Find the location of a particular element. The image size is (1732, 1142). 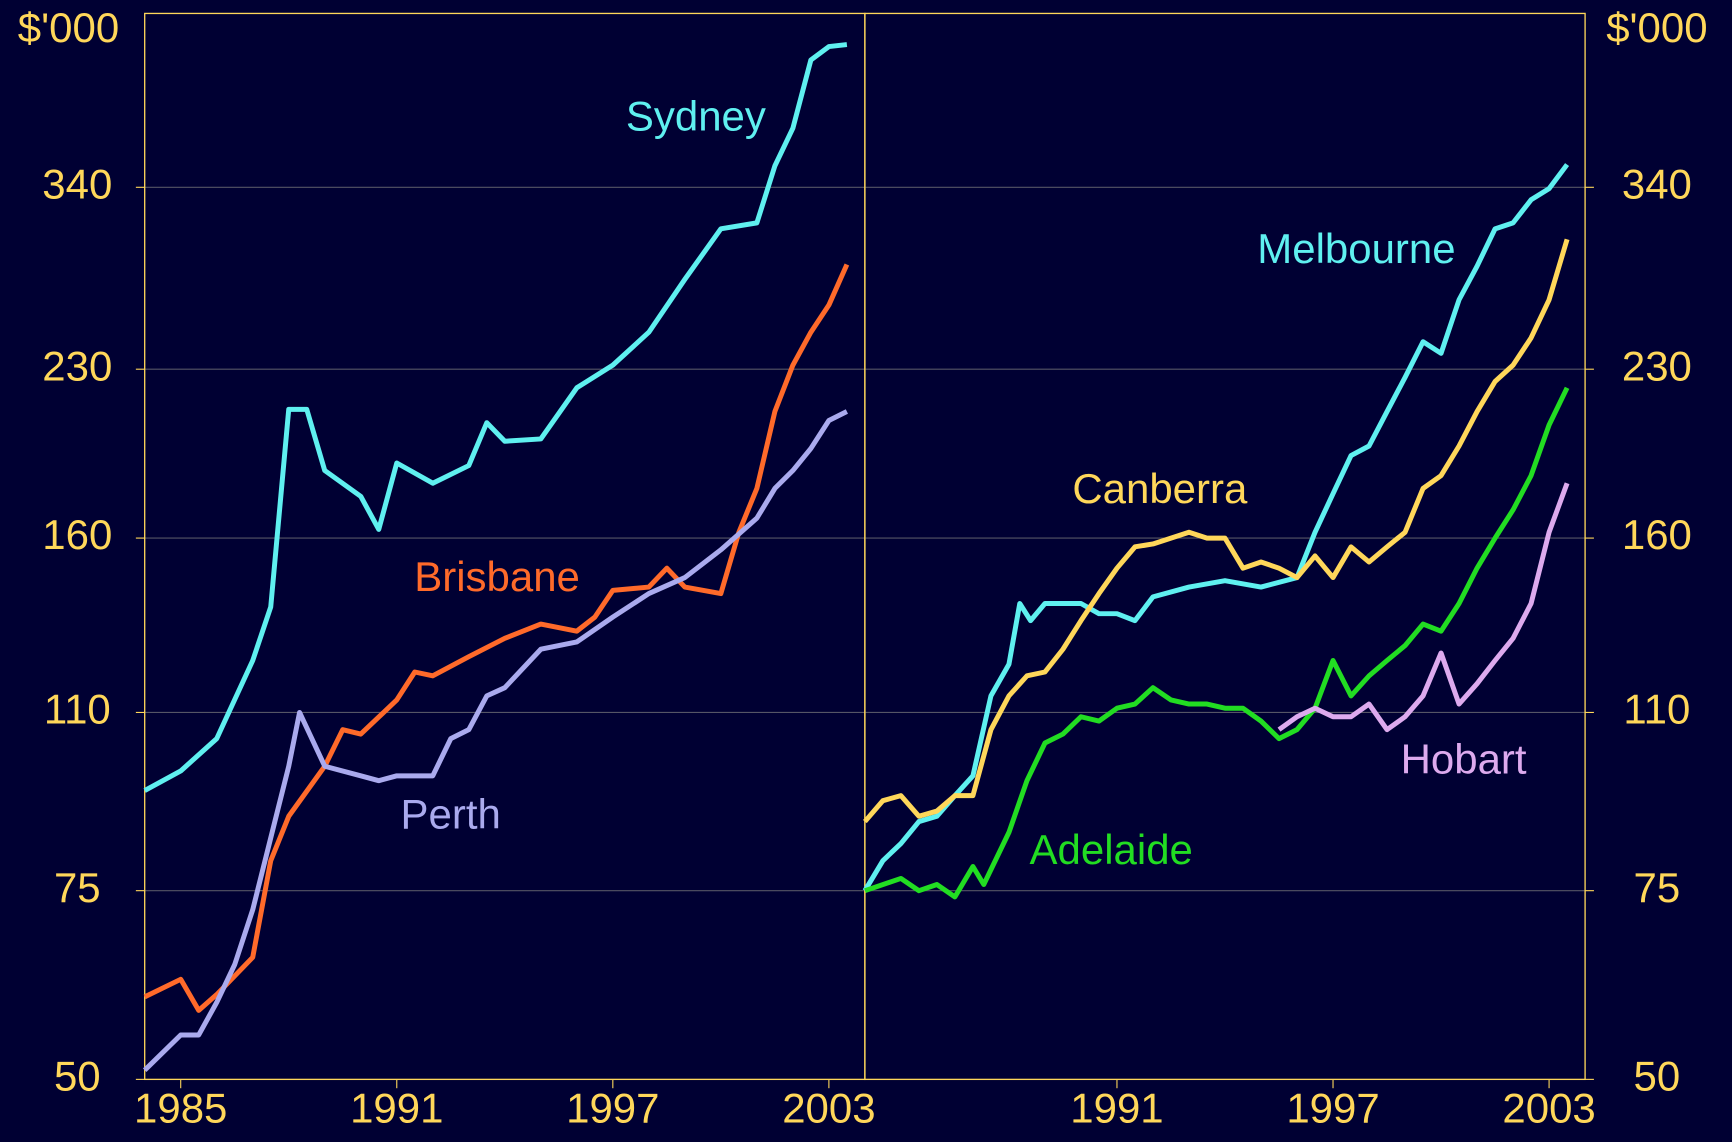

line-series is located at coordinates (1423, 607).